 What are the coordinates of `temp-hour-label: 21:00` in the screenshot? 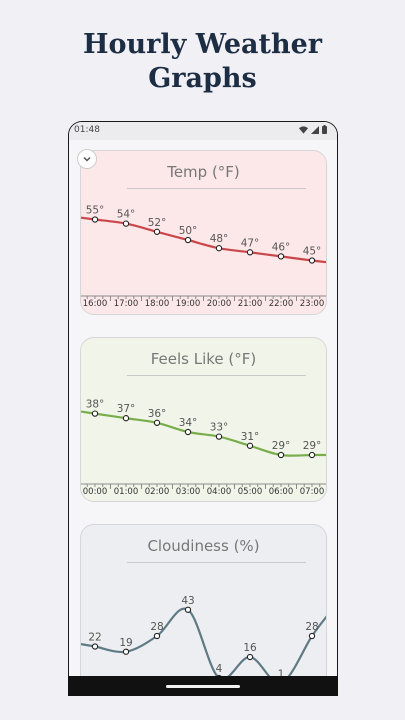 It's located at (250, 304).